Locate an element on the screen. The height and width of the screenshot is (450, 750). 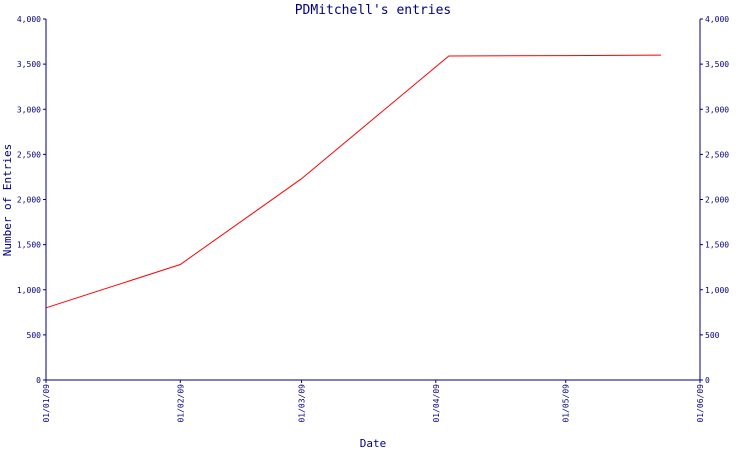
chart-title: PDMitchell's entries is located at coordinates (373, 10).